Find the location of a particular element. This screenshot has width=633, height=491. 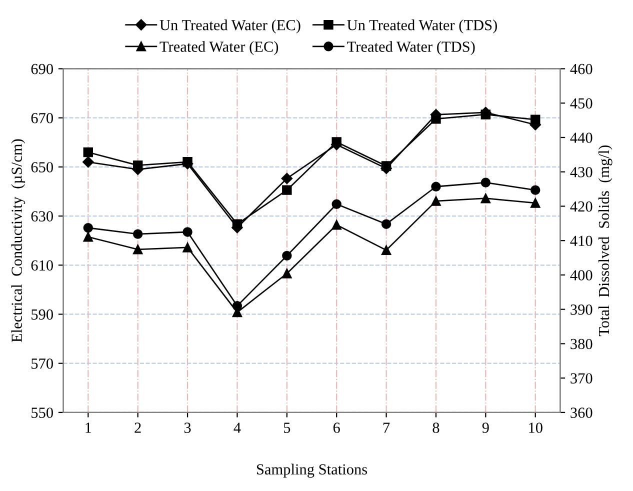

y-tick-label: 570 is located at coordinates (42, 363).